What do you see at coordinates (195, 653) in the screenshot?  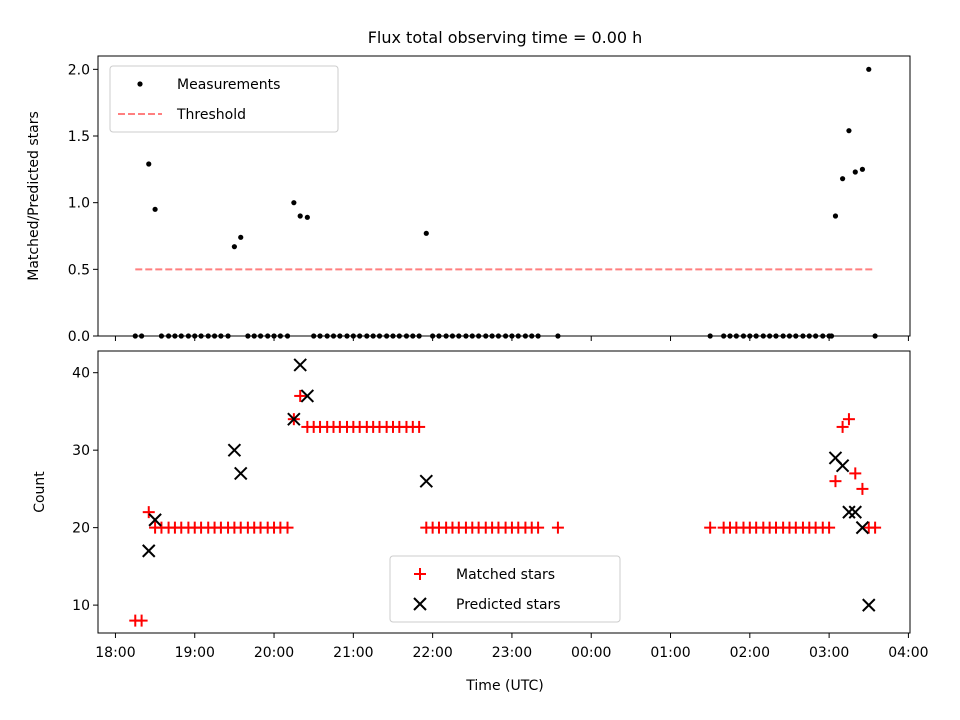 I see `bottom-x-tick-label: 19:00` at bounding box center [195, 653].